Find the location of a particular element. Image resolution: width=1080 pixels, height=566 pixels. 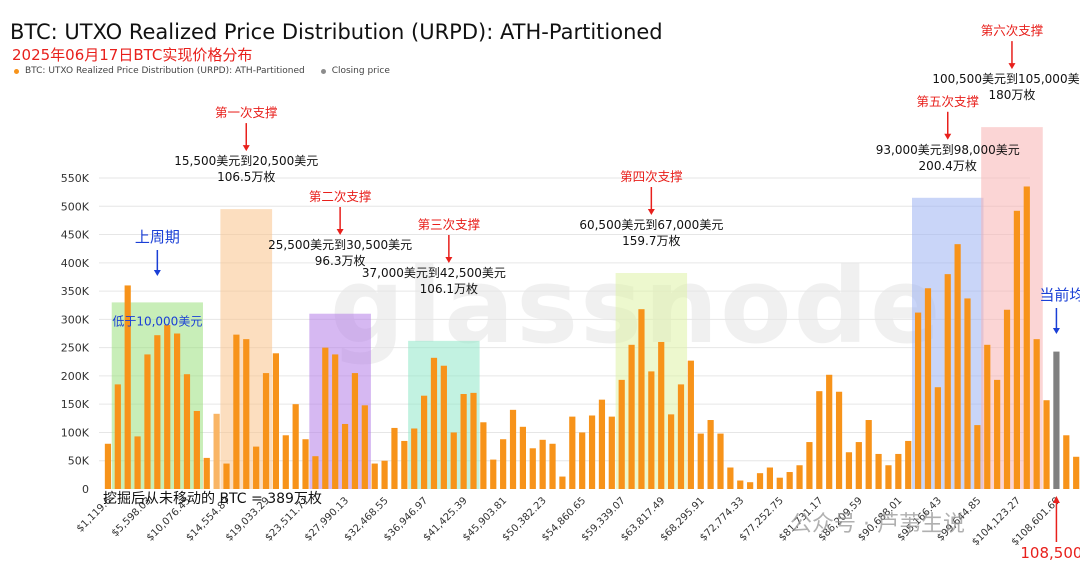

zone-label-below-10000: 低于10,000美元 is located at coordinates (157, 321).